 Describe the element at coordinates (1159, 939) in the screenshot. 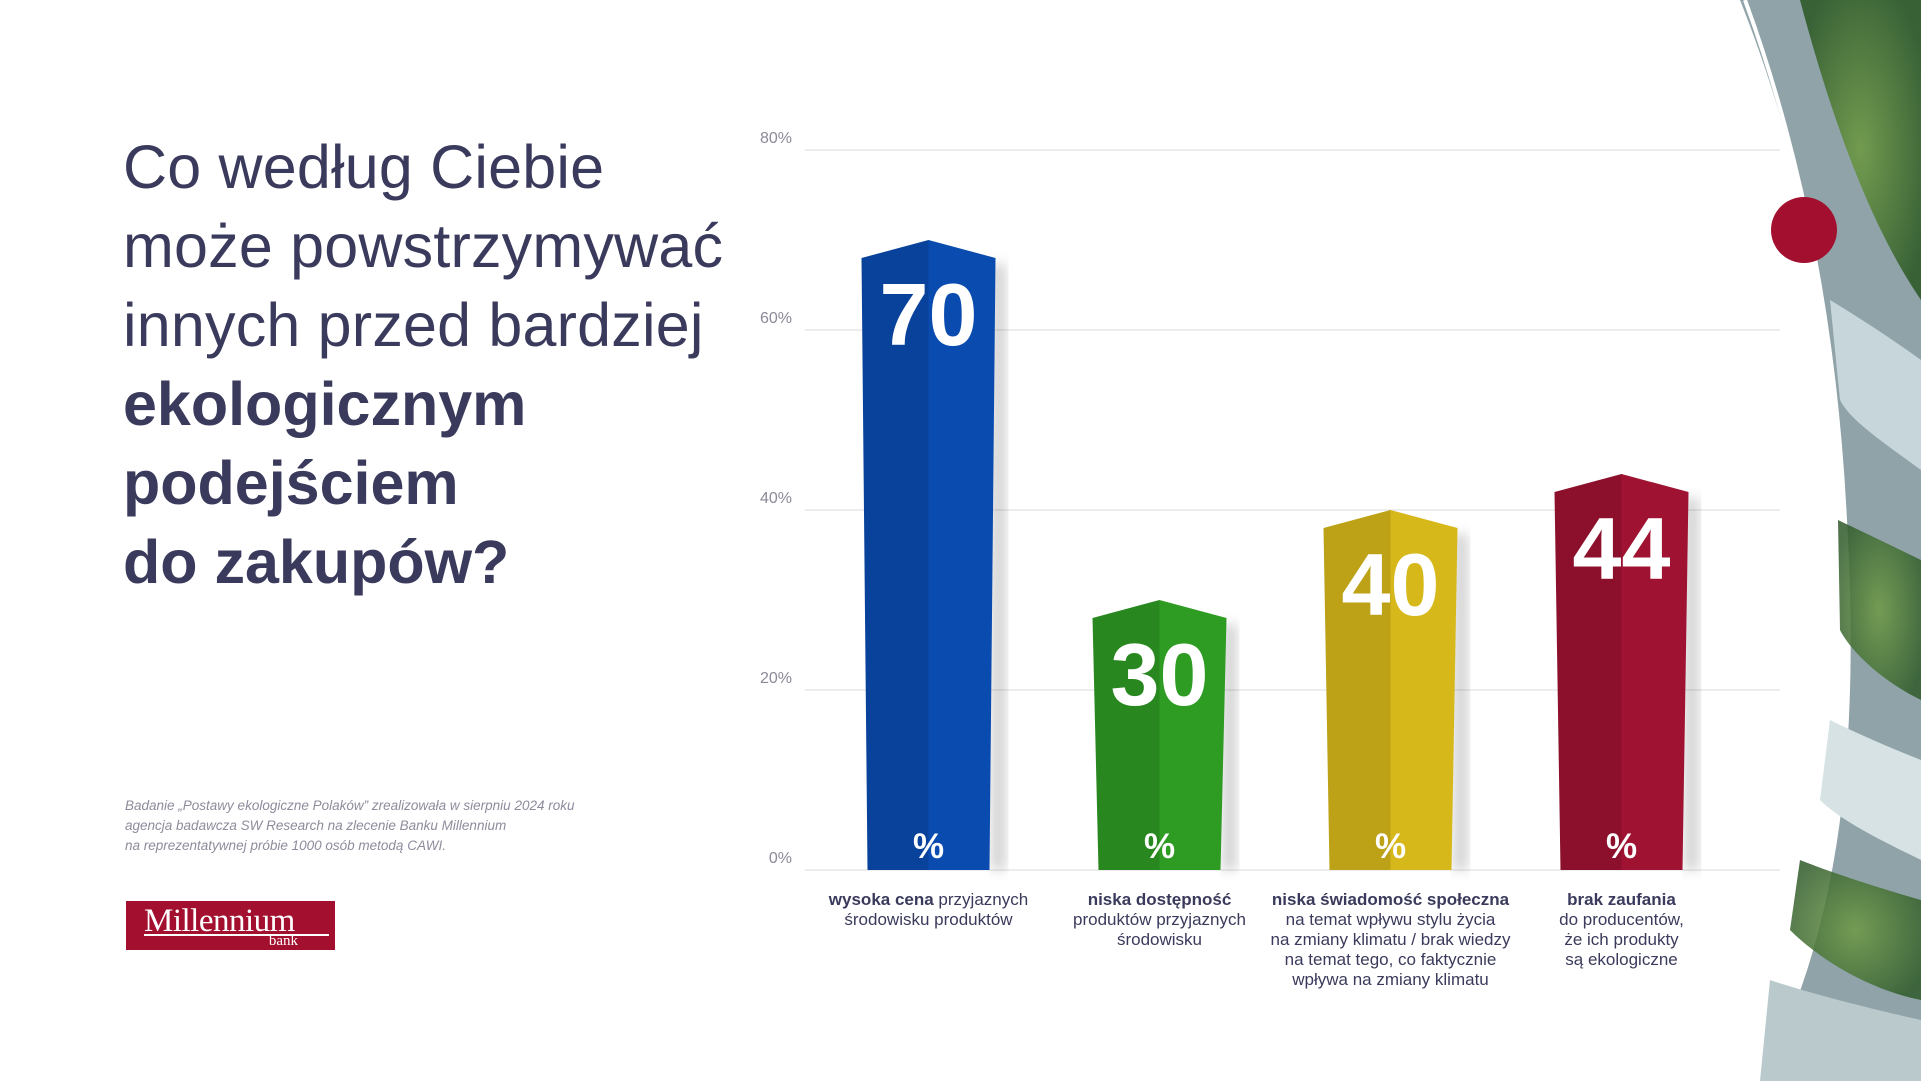

I see `category-label-line: środowisku` at that location.